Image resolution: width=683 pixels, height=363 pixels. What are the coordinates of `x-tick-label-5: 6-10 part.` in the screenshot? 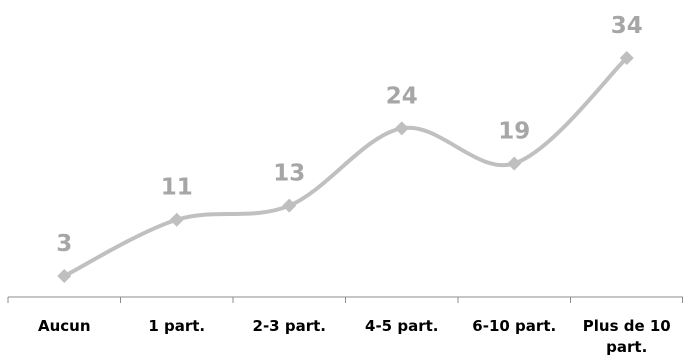 It's located at (514, 326).